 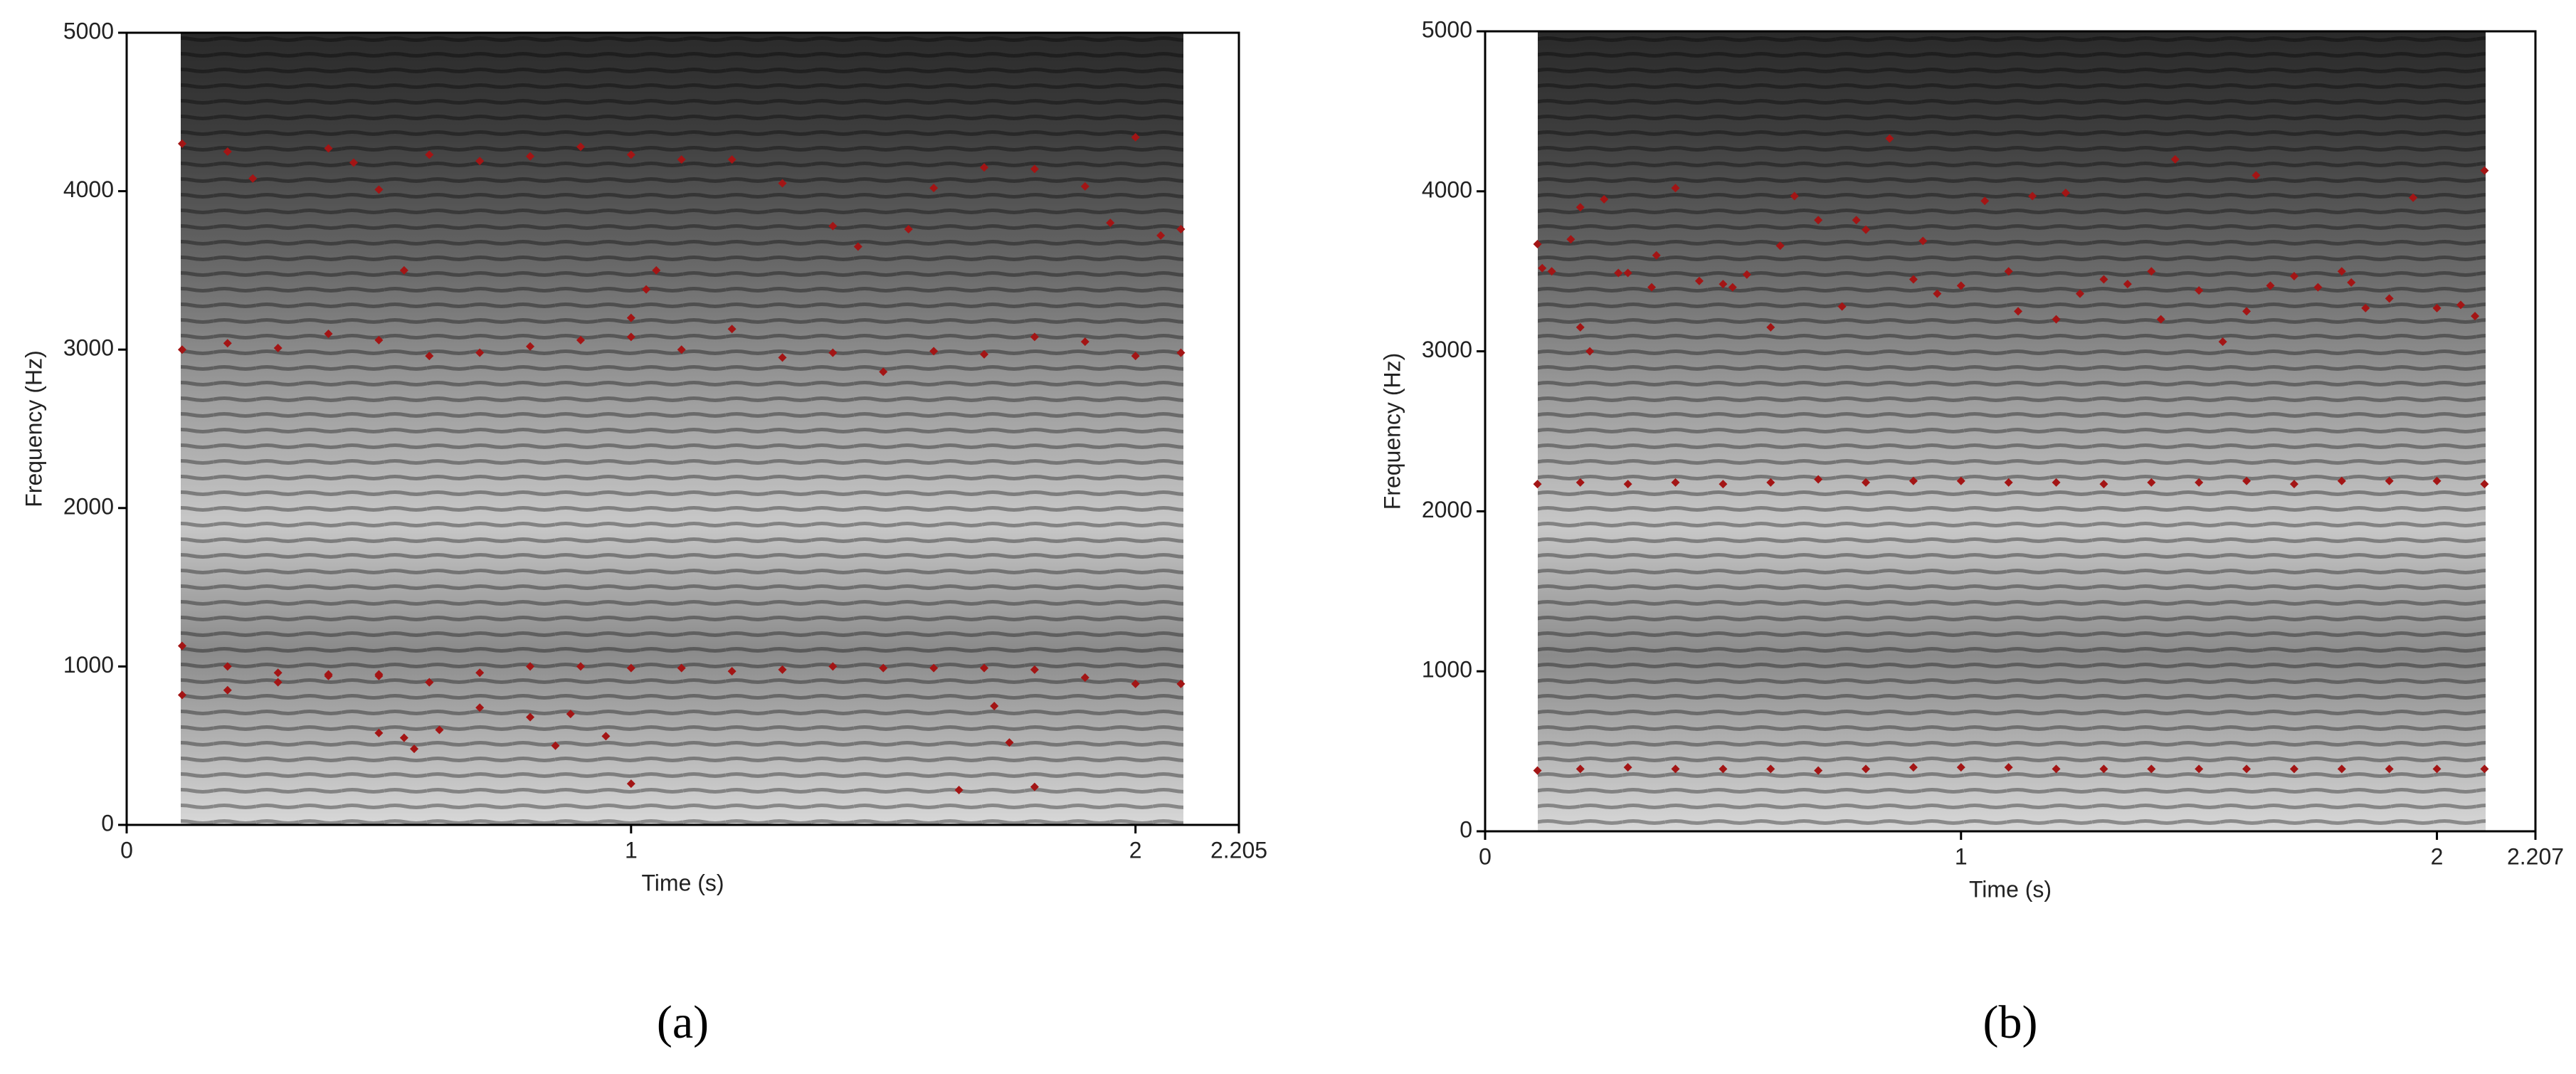 I want to click on caption: (a), so click(x=683, y=1022).